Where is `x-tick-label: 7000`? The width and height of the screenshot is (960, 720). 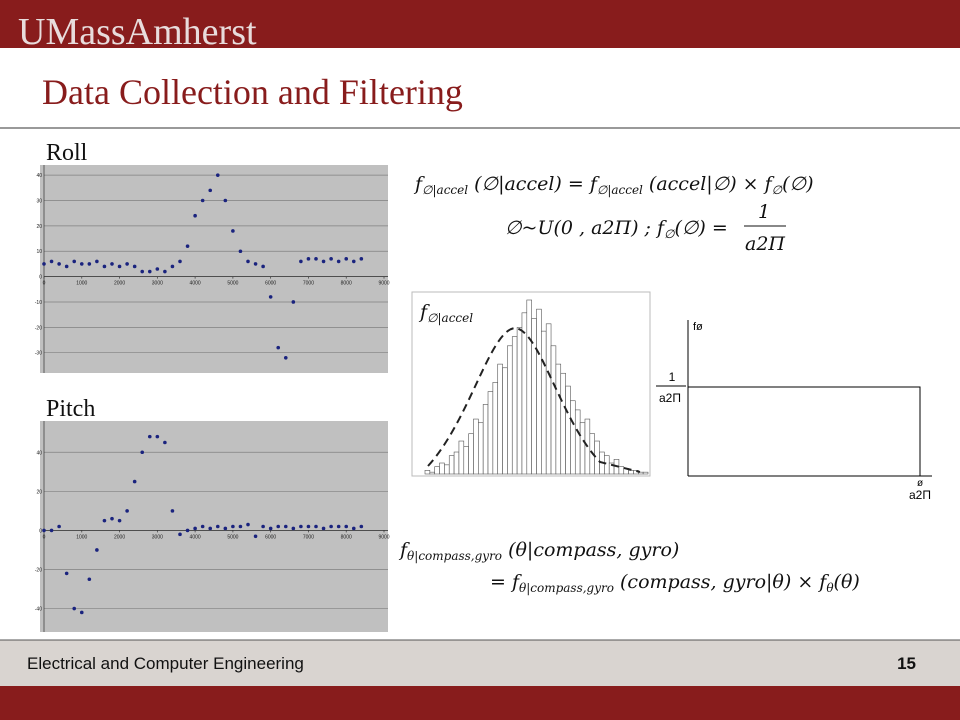 x-tick-label: 7000 is located at coordinates (308, 537).